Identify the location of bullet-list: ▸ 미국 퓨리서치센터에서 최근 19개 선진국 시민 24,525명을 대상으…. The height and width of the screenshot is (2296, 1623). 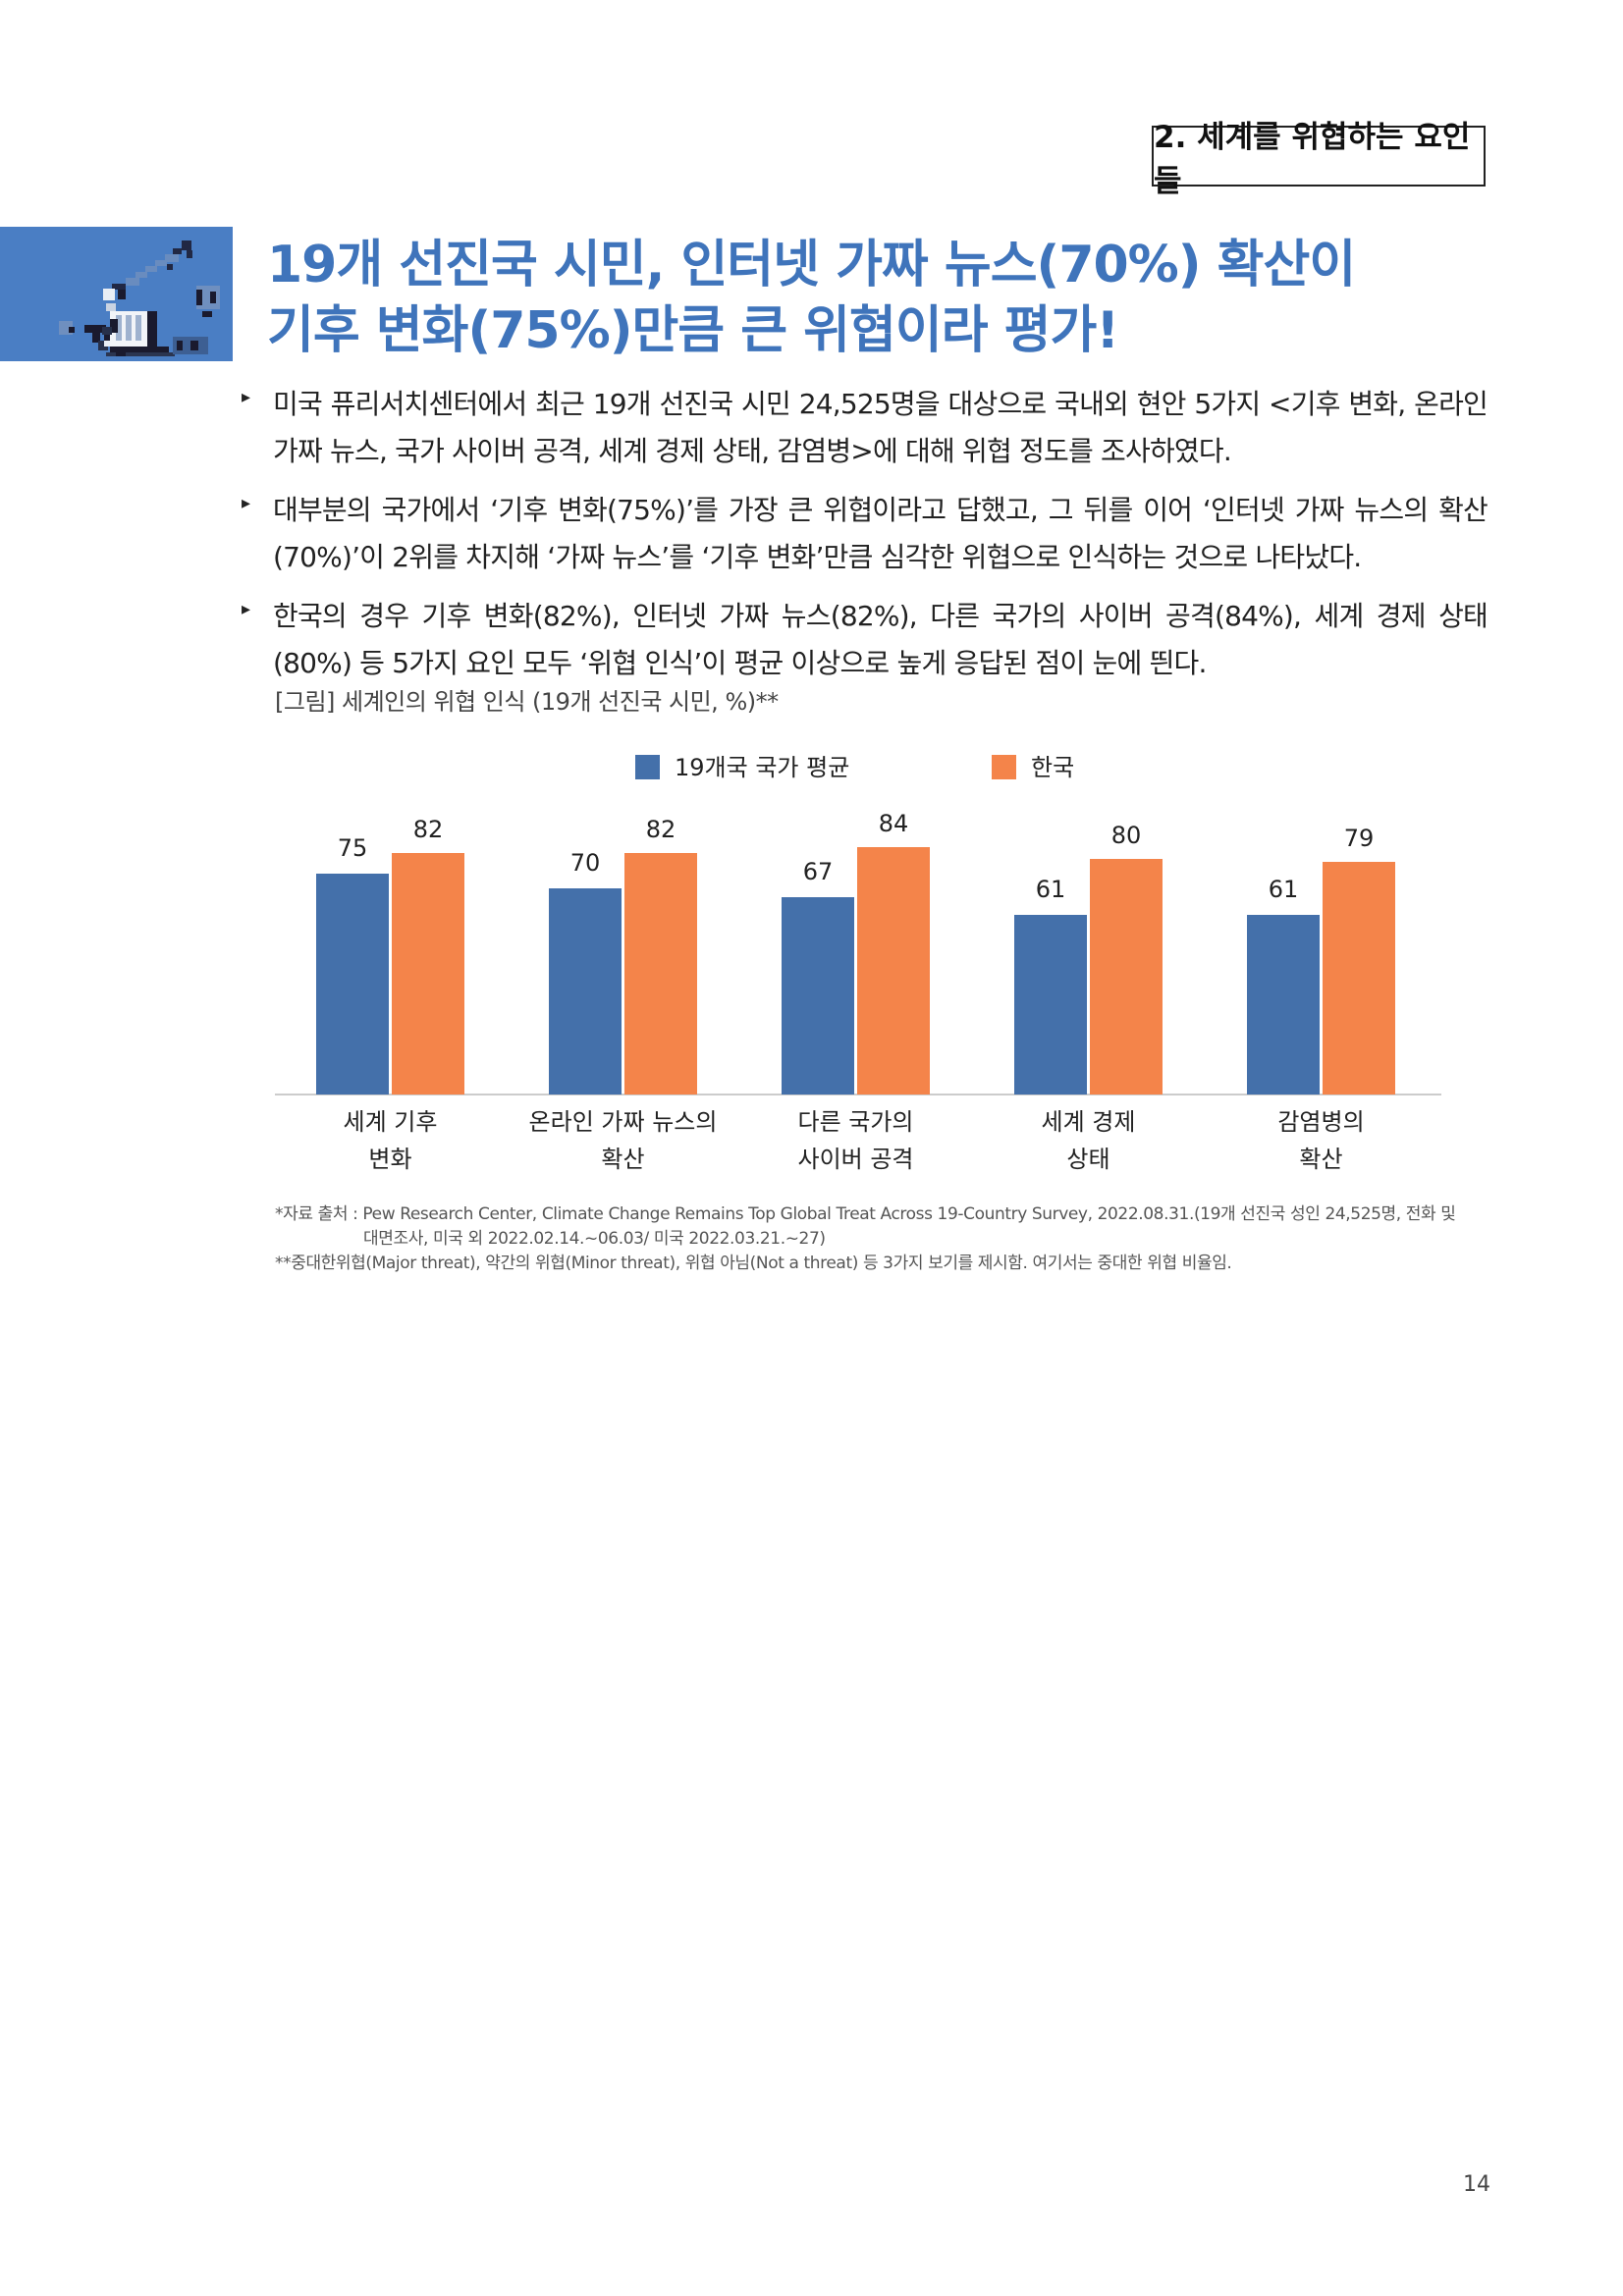
(862, 540).